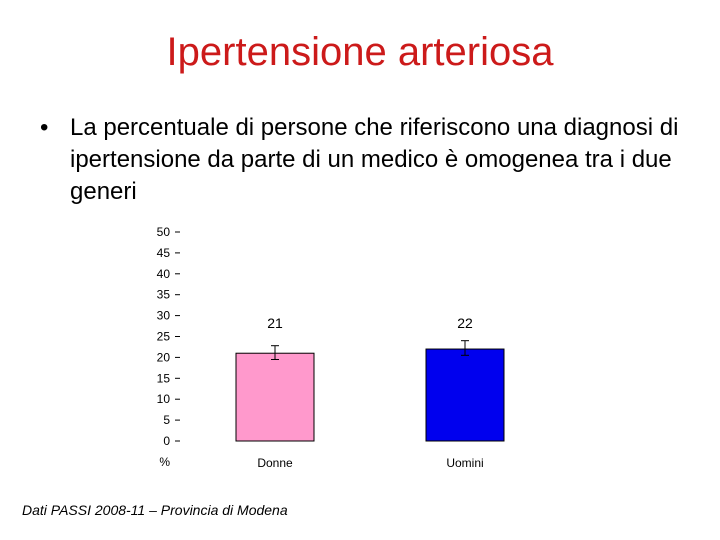 This screenshot has width=720, height=540. What do you see at coordinates (155, 510) in the screenshot?
I see `source-note: Dati PASSI 2008-11 – Provincia di Modena` at bounding box center [155, 510].